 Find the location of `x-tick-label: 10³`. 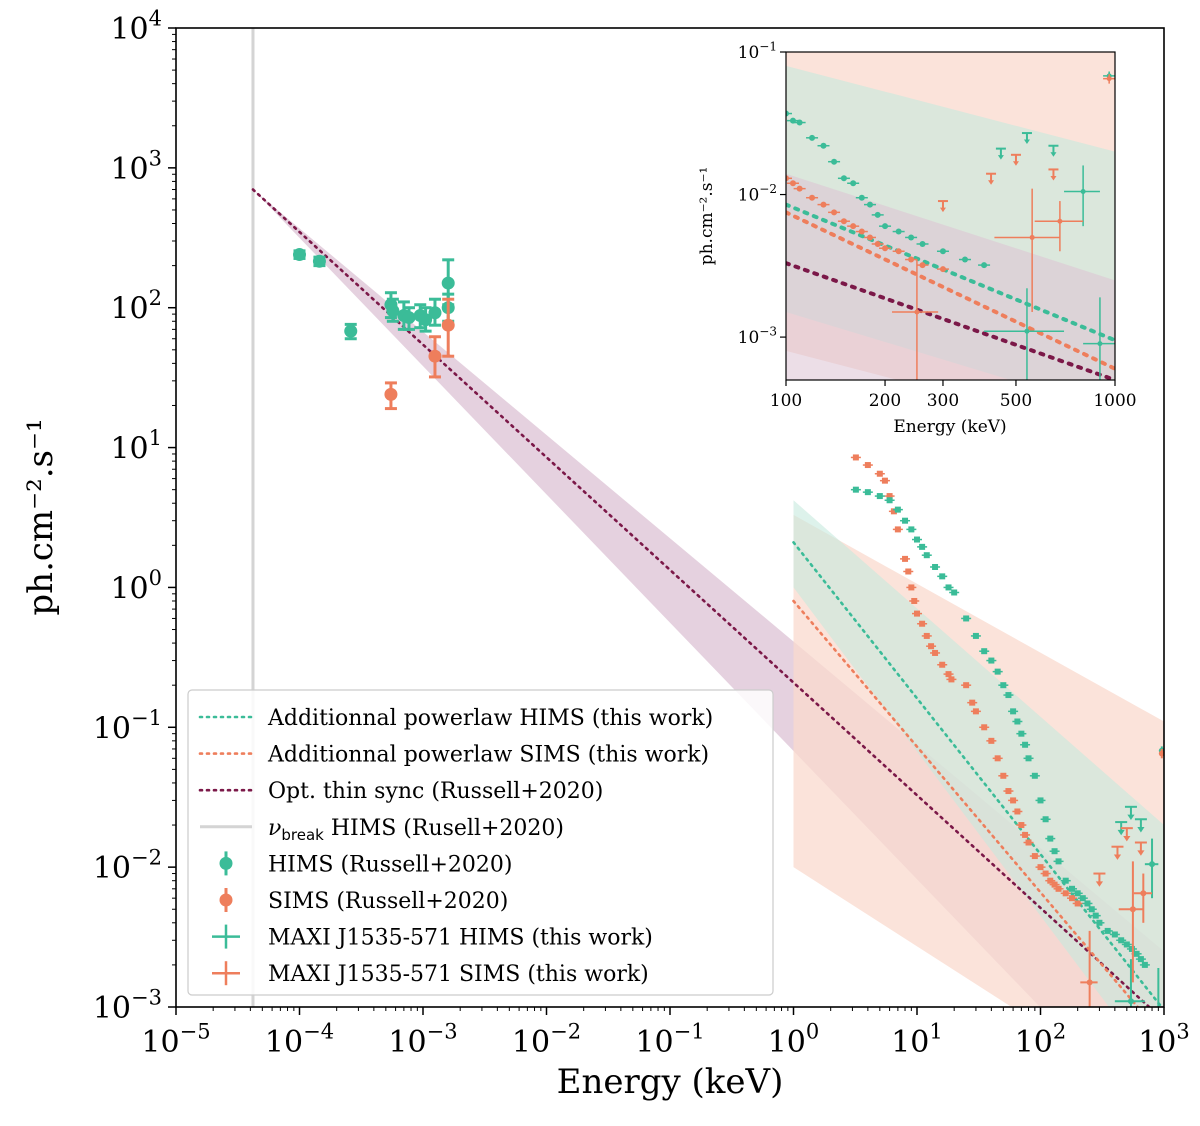

x-tick-label: 10³ is located at coordinates (1164, 1040).